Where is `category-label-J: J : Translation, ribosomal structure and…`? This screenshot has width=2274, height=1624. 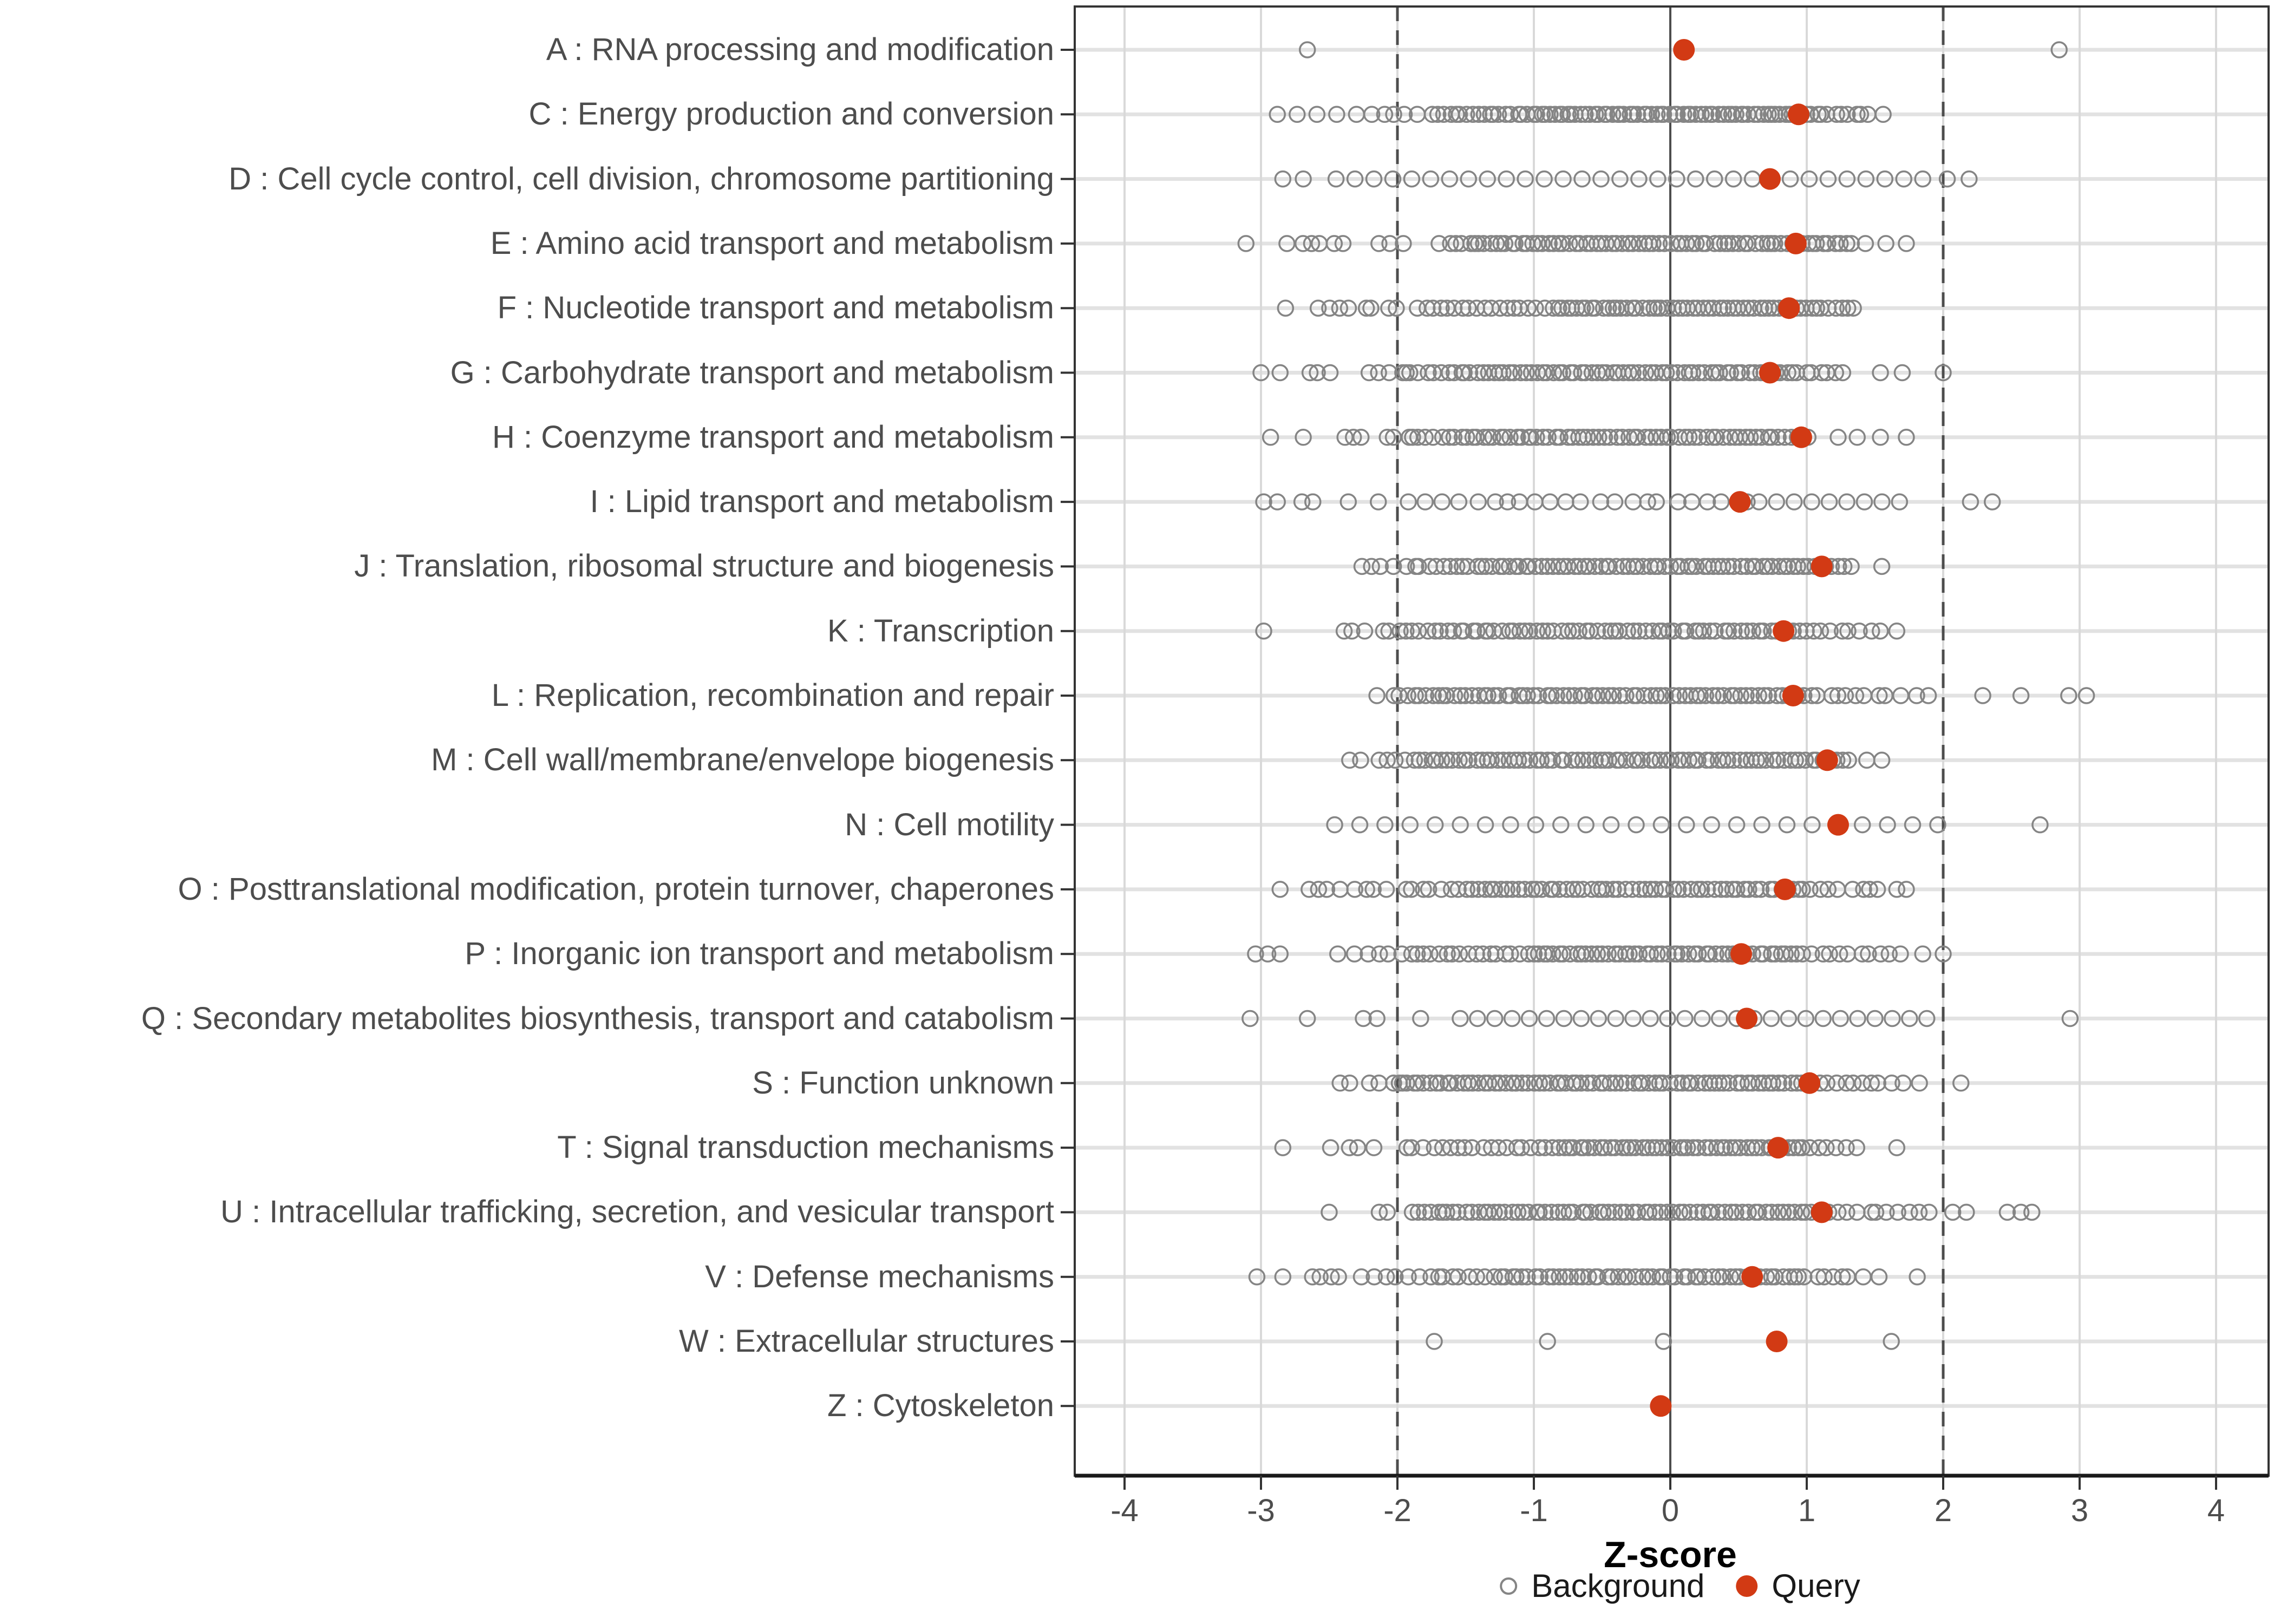
category-label-J: J : Translation, ribosomal structure and… is located at coordinates (704, 566).